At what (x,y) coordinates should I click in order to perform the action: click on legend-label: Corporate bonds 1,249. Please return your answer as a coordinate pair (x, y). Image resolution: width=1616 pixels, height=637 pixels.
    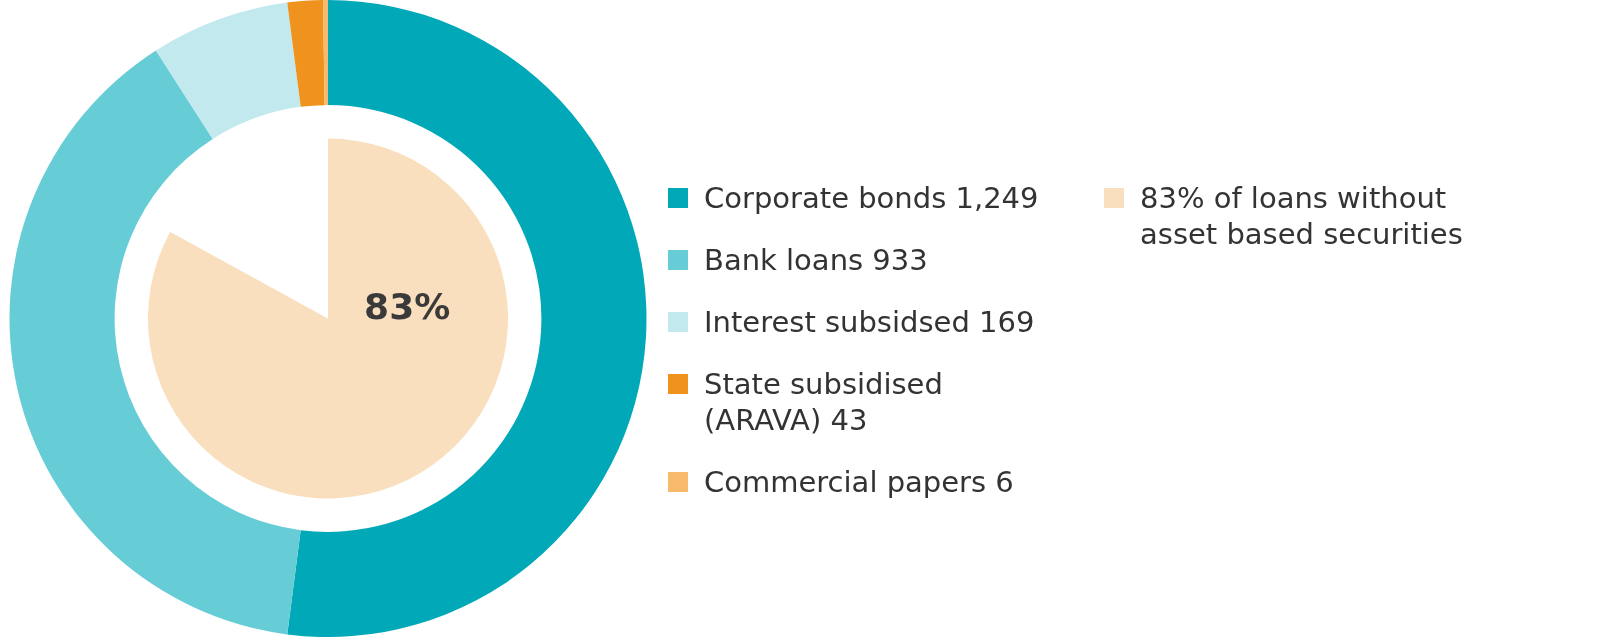
    Looking at the image, I should click on (871, 198).